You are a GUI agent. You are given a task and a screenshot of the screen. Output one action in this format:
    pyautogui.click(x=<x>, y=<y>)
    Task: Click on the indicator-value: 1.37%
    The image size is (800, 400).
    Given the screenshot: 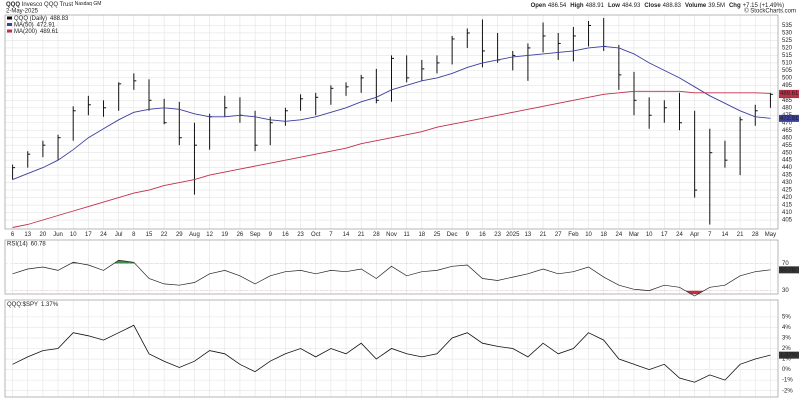 What is the action you would take?
    pyautogui.click(x=50, y=305)
    